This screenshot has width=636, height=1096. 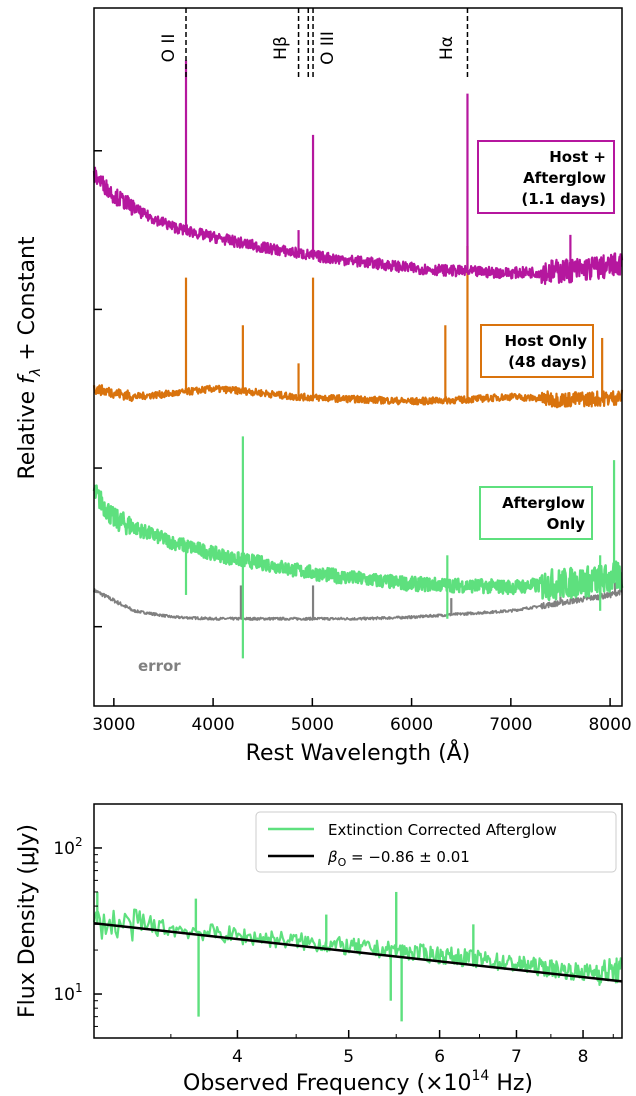 I want to click on marker-label-halpha: Hα, so click(x=447, y=48).